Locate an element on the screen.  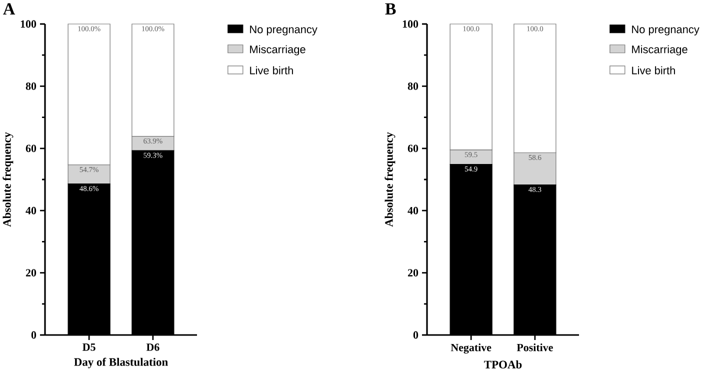
x-tick-label: D6 is located at coordinates (153, 347).